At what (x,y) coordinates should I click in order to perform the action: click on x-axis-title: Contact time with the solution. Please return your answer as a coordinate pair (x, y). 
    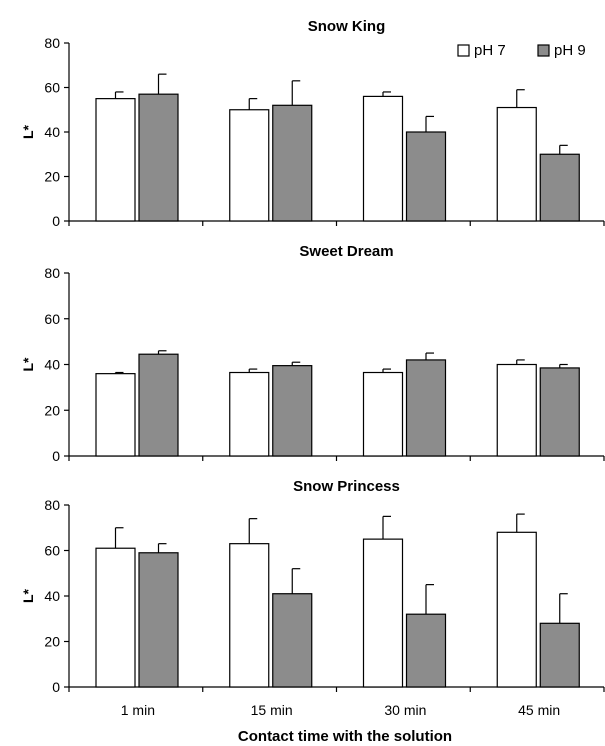
    Looking at the image, I should click on (345, 736).